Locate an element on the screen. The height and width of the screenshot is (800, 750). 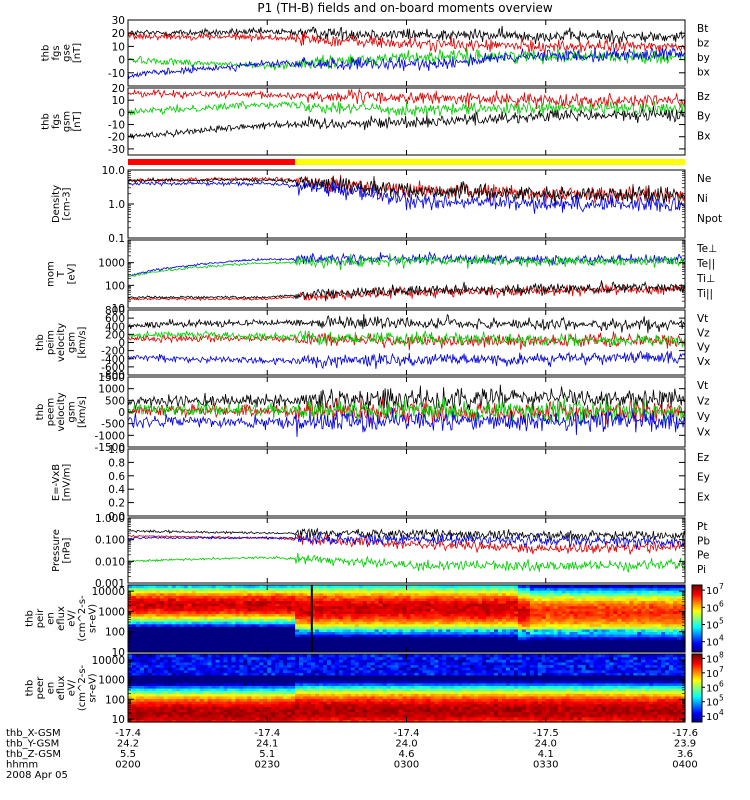
ylabel-fgs-gse-0: thb is located at coordinates (45, 53).